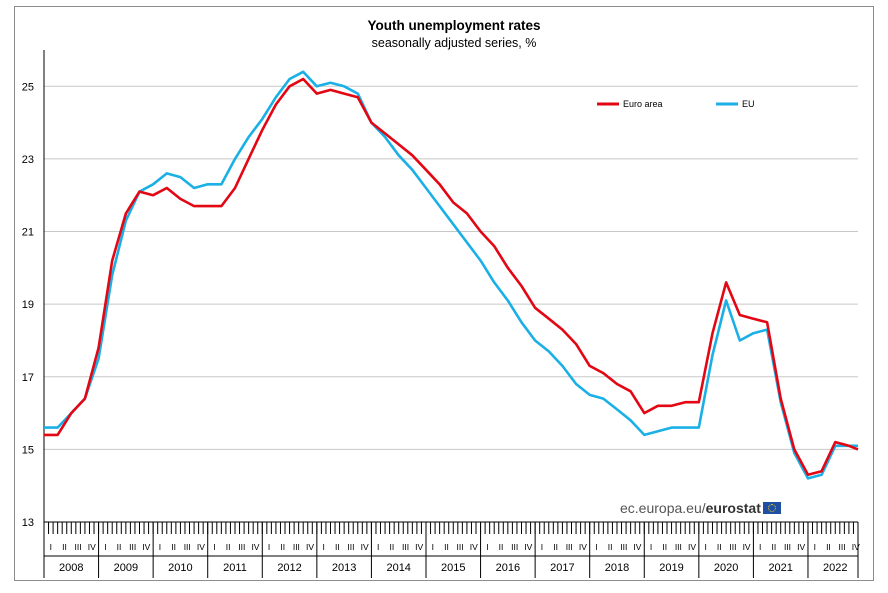 The height and width of the screenshot is (593, 888). I want to click on year-label: 2020, so click(726, 568).